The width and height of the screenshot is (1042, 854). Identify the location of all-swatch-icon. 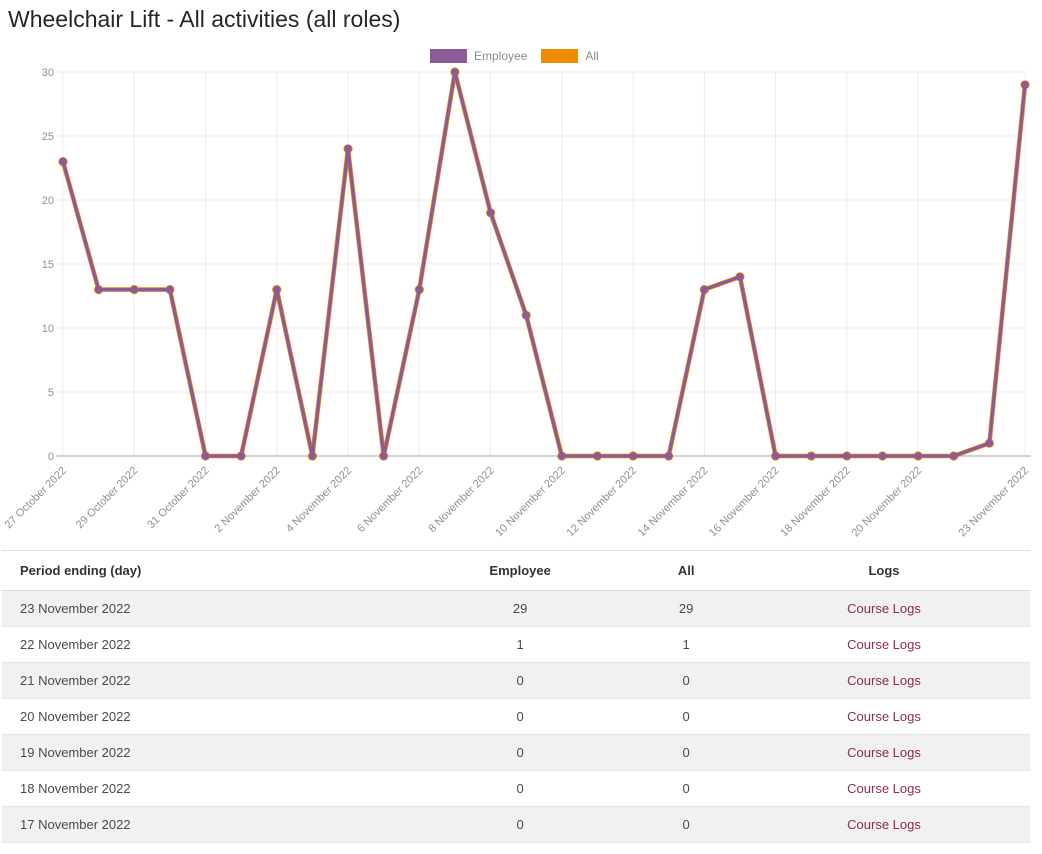
(560, 56).